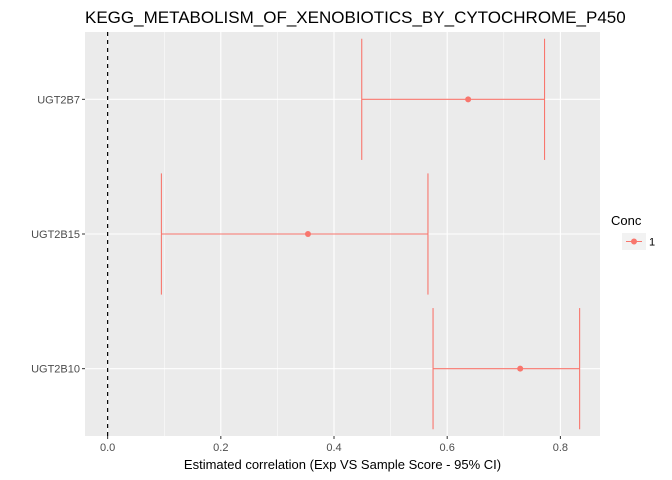  Describe the element at coordinates (634, 241) in the screenshot. I see `legend-key-point` at that location.